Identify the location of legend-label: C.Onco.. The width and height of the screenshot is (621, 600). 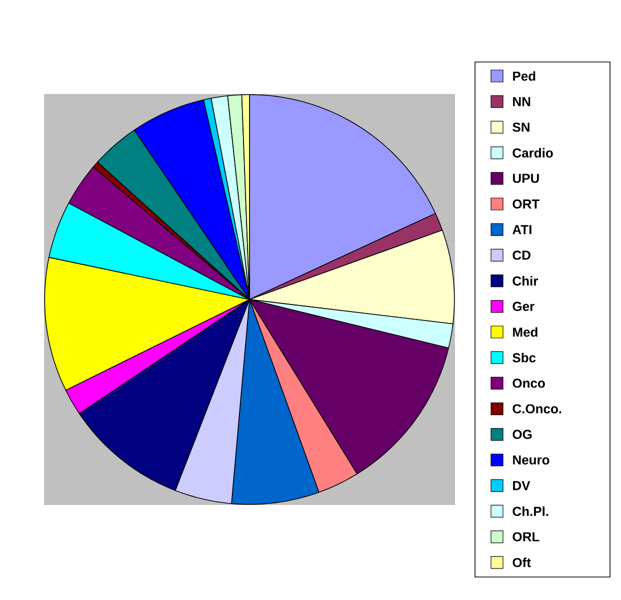
(537, 409).